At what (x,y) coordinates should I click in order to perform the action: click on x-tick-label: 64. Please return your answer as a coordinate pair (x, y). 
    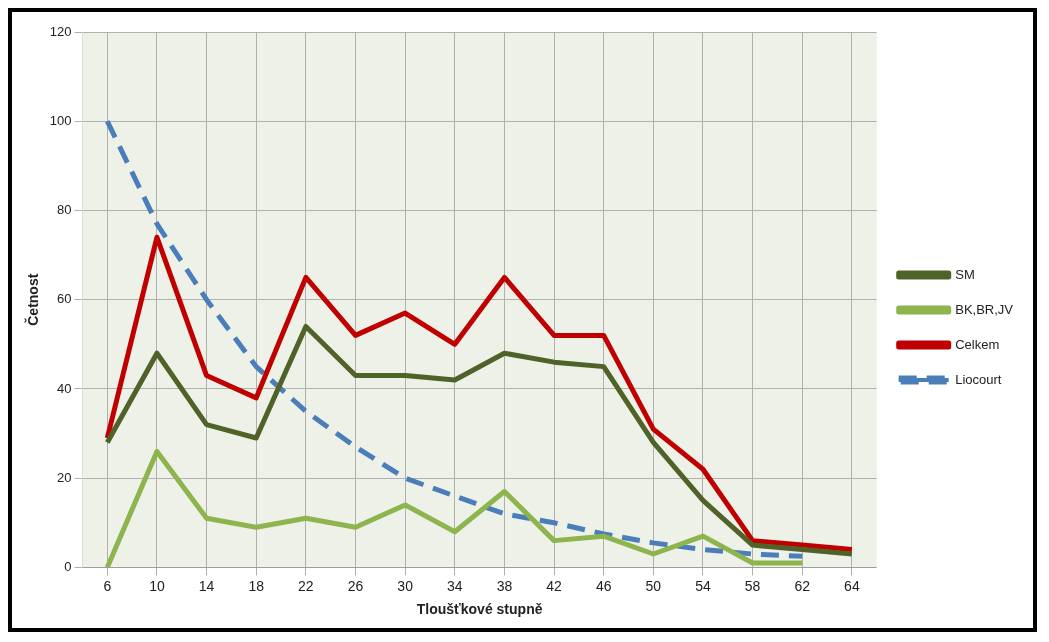
    Looking at the image, I should click on (852, 585).